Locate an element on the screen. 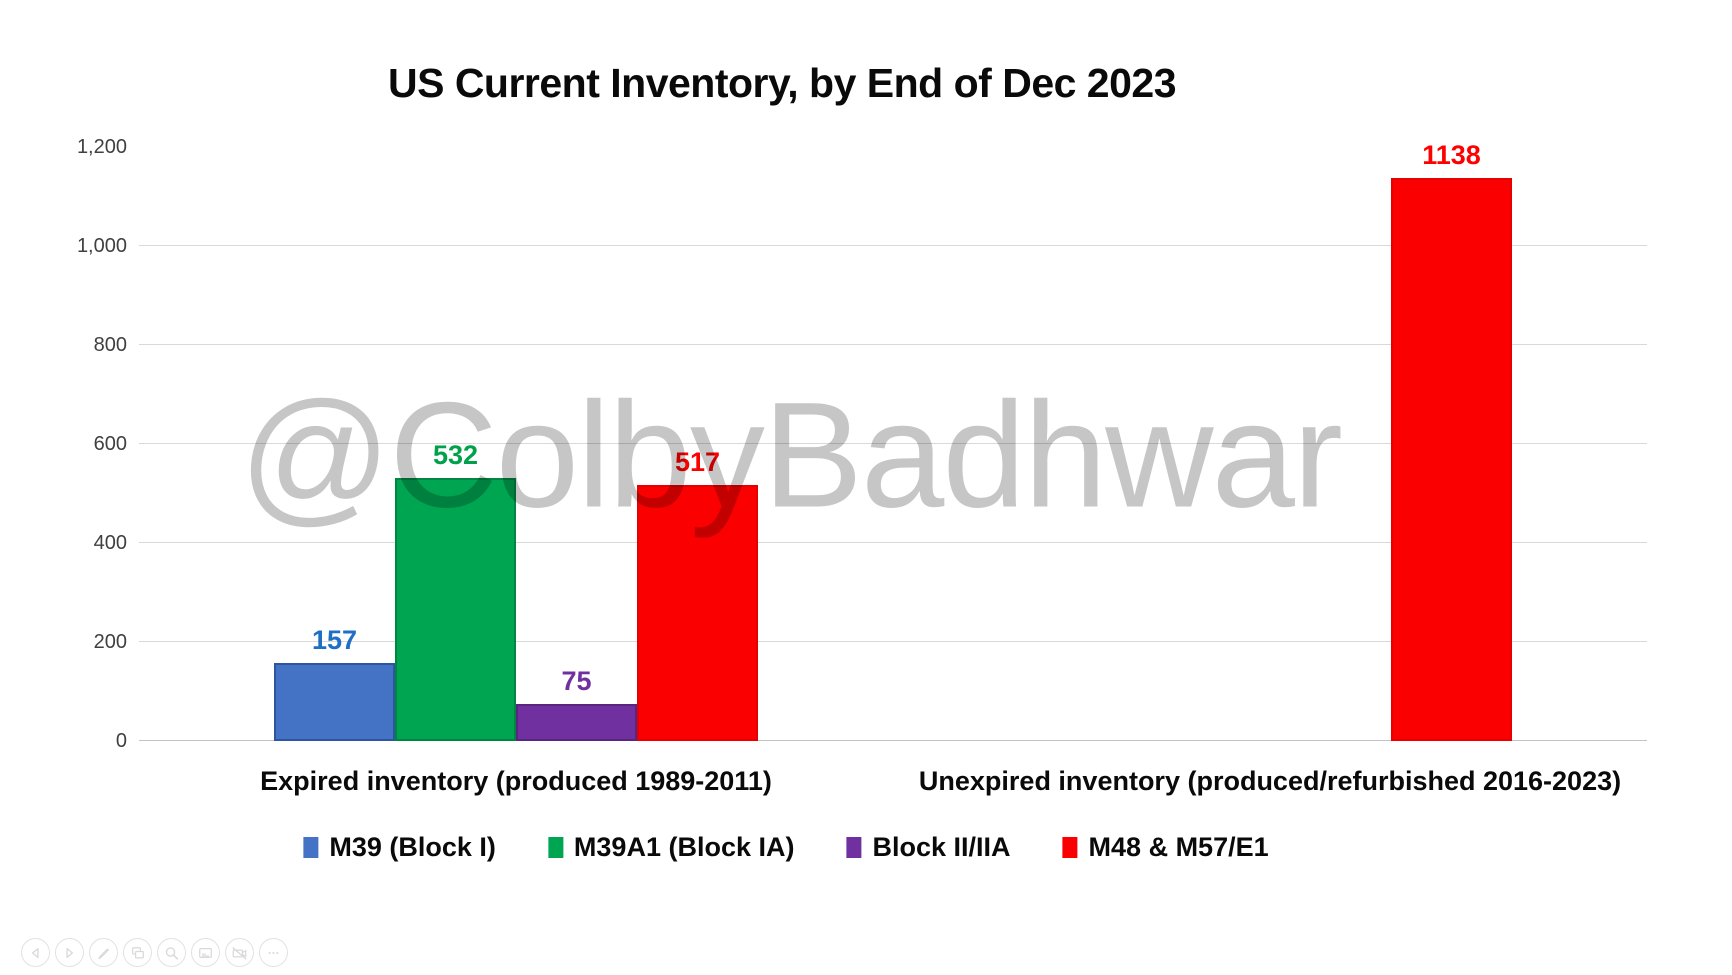 The image size is (1732, 975). legend-label: M48 & M57/E1 is located at coordinates (1178, 847).